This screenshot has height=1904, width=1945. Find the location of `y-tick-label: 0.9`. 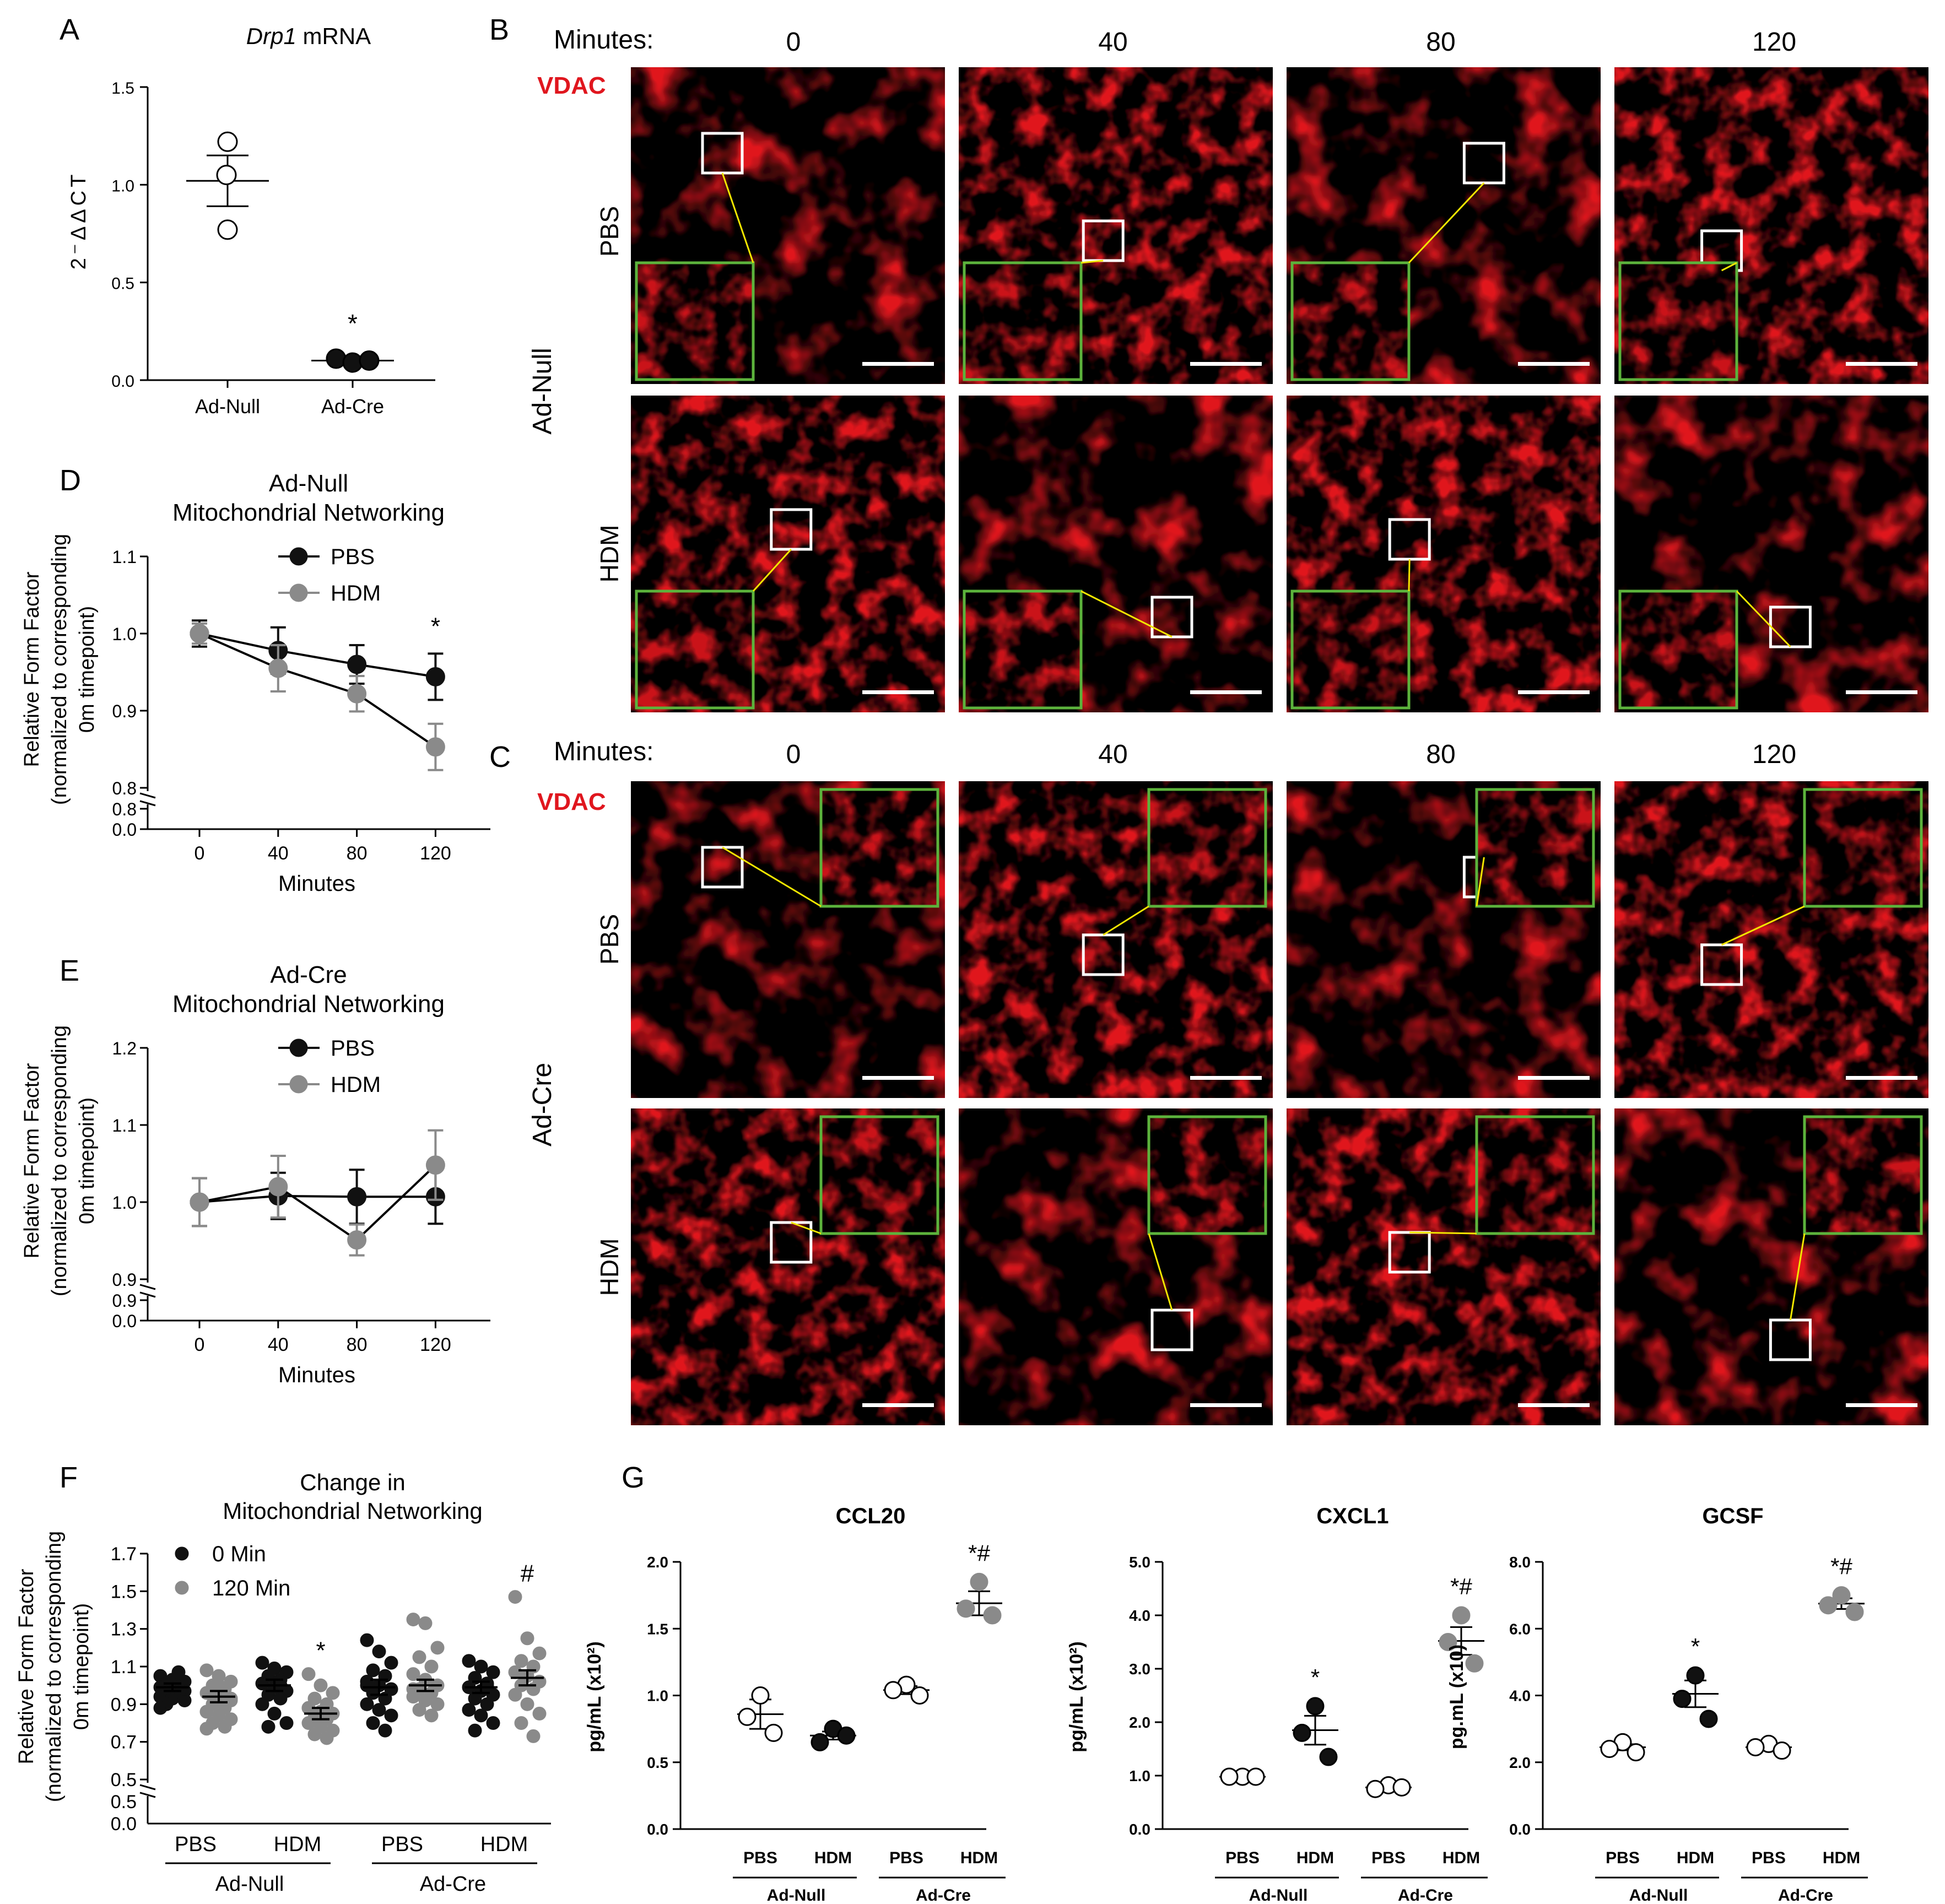

y-tick-label: 0.9 is located at coordinates (124, 1280).